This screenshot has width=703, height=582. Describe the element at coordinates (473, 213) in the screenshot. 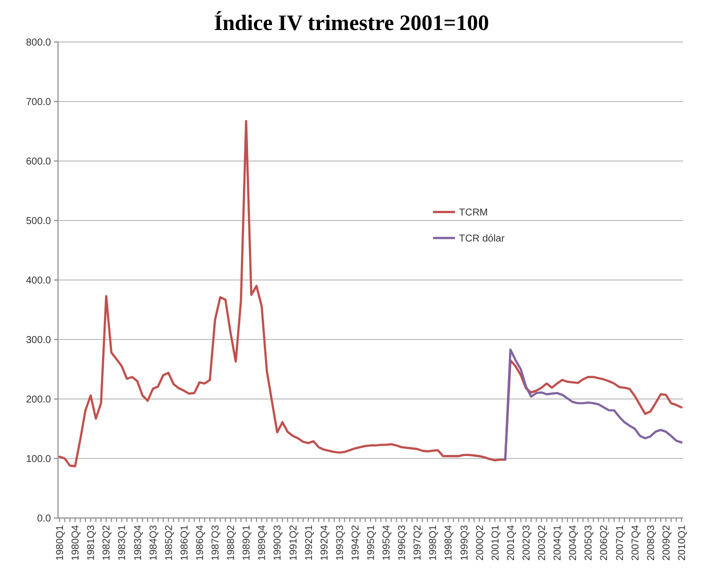

I see `legend-label: TCRM` at that location.